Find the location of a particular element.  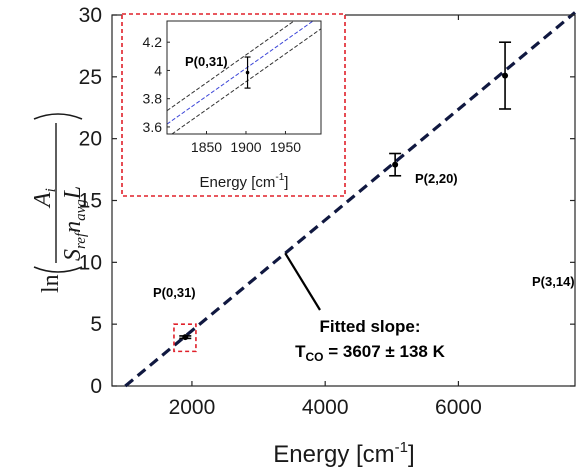

inset-x-tick-label: 1950 is located at coordinates (285, 147).